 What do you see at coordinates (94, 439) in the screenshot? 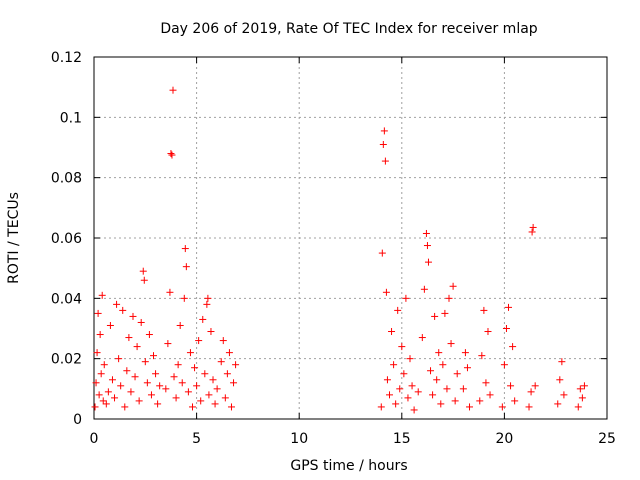
I see `x-tick-label: 0` at bounding box center [94, 439].